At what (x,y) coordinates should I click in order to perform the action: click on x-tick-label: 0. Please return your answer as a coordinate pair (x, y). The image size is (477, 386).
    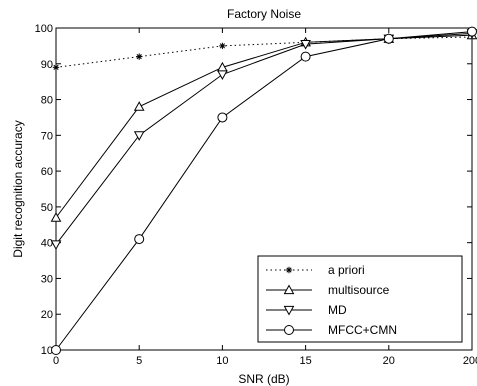
    Looking at the image, I should click on (56, 361).